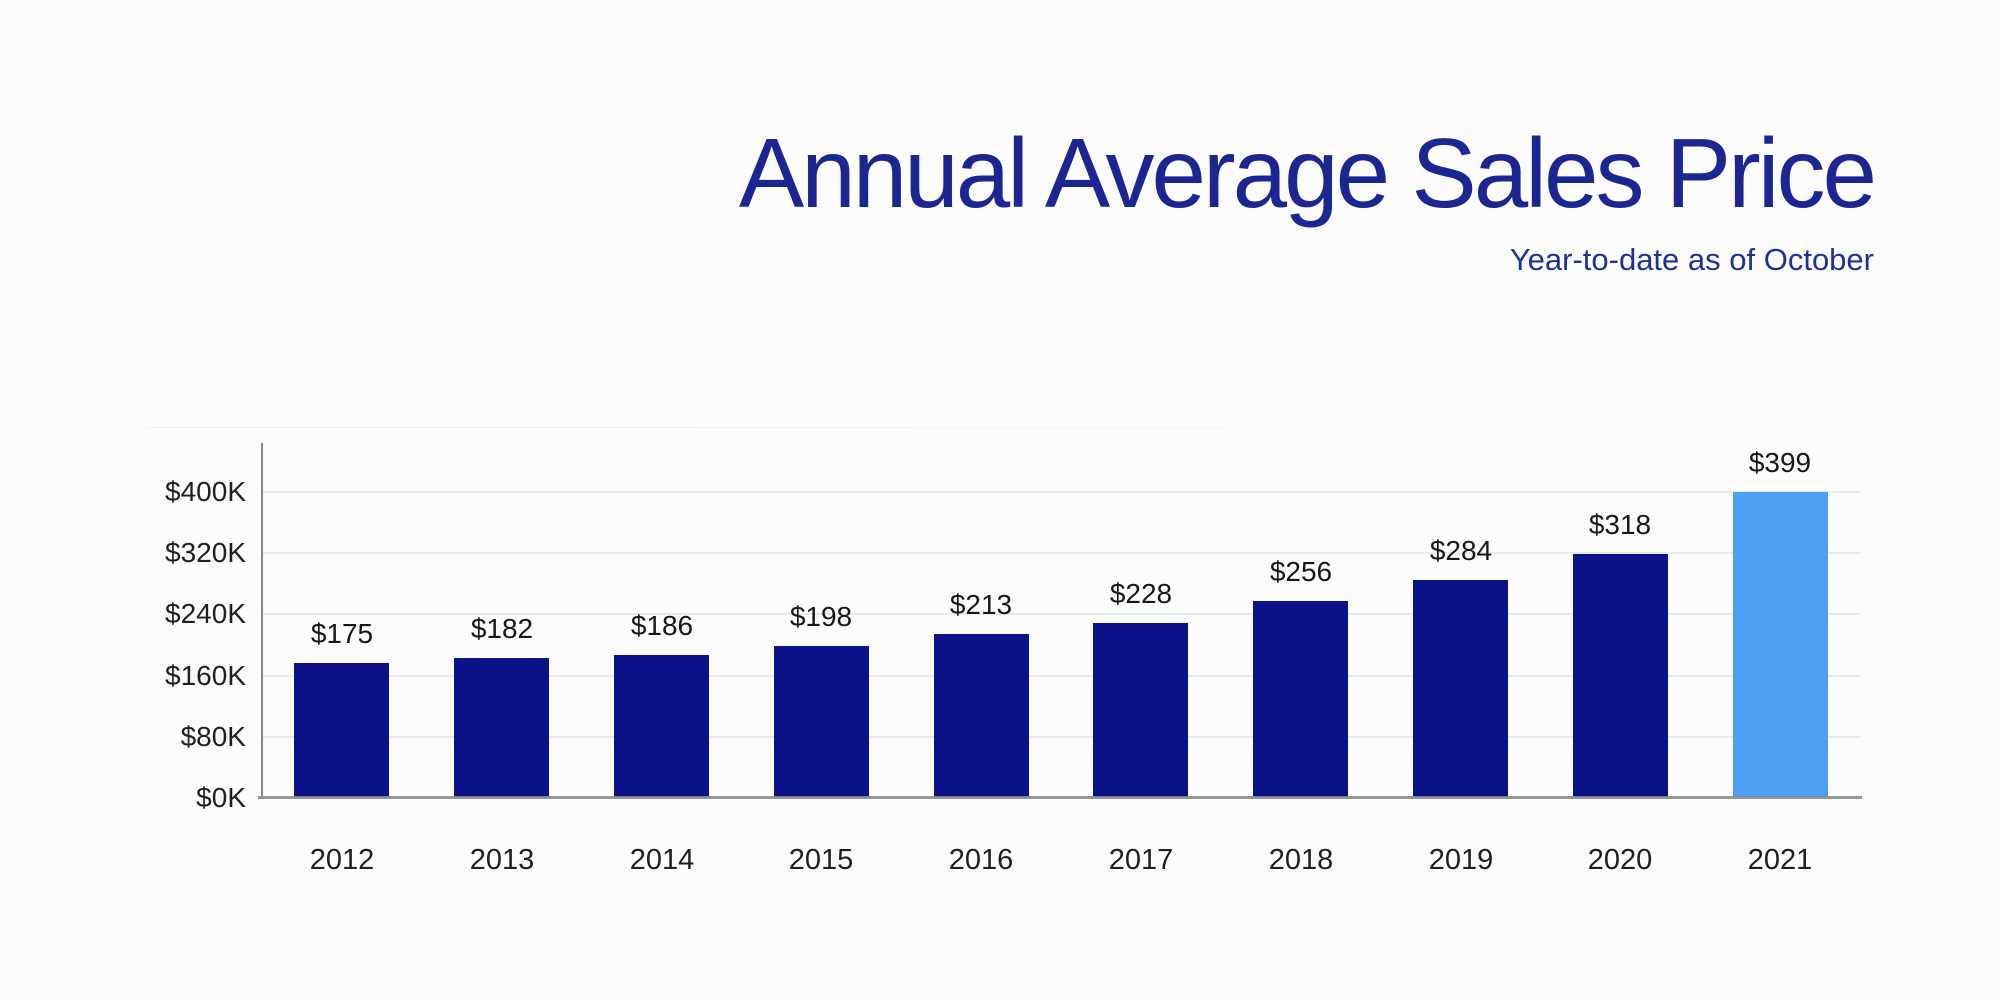 Image resolution: width=2000 pixels, height=1000 pixels. What do you see at coordinates (1061, 737) in the screenshot?
I see `gridline-$80K` at bounding box center [1061, 737].